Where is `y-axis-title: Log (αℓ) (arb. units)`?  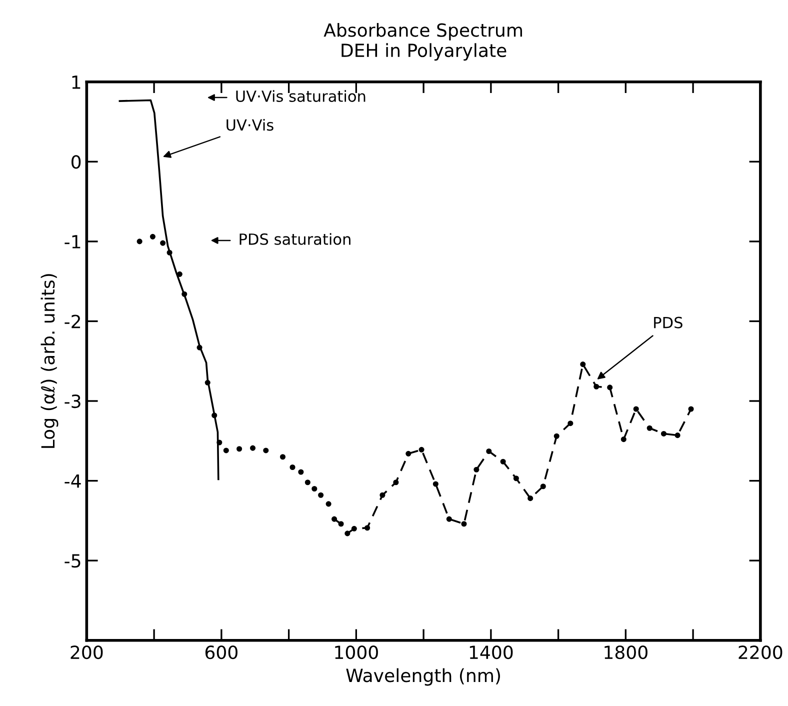 y-axis-title: Log (αℓ) (arb. units) is located at coordinates (49, 361).